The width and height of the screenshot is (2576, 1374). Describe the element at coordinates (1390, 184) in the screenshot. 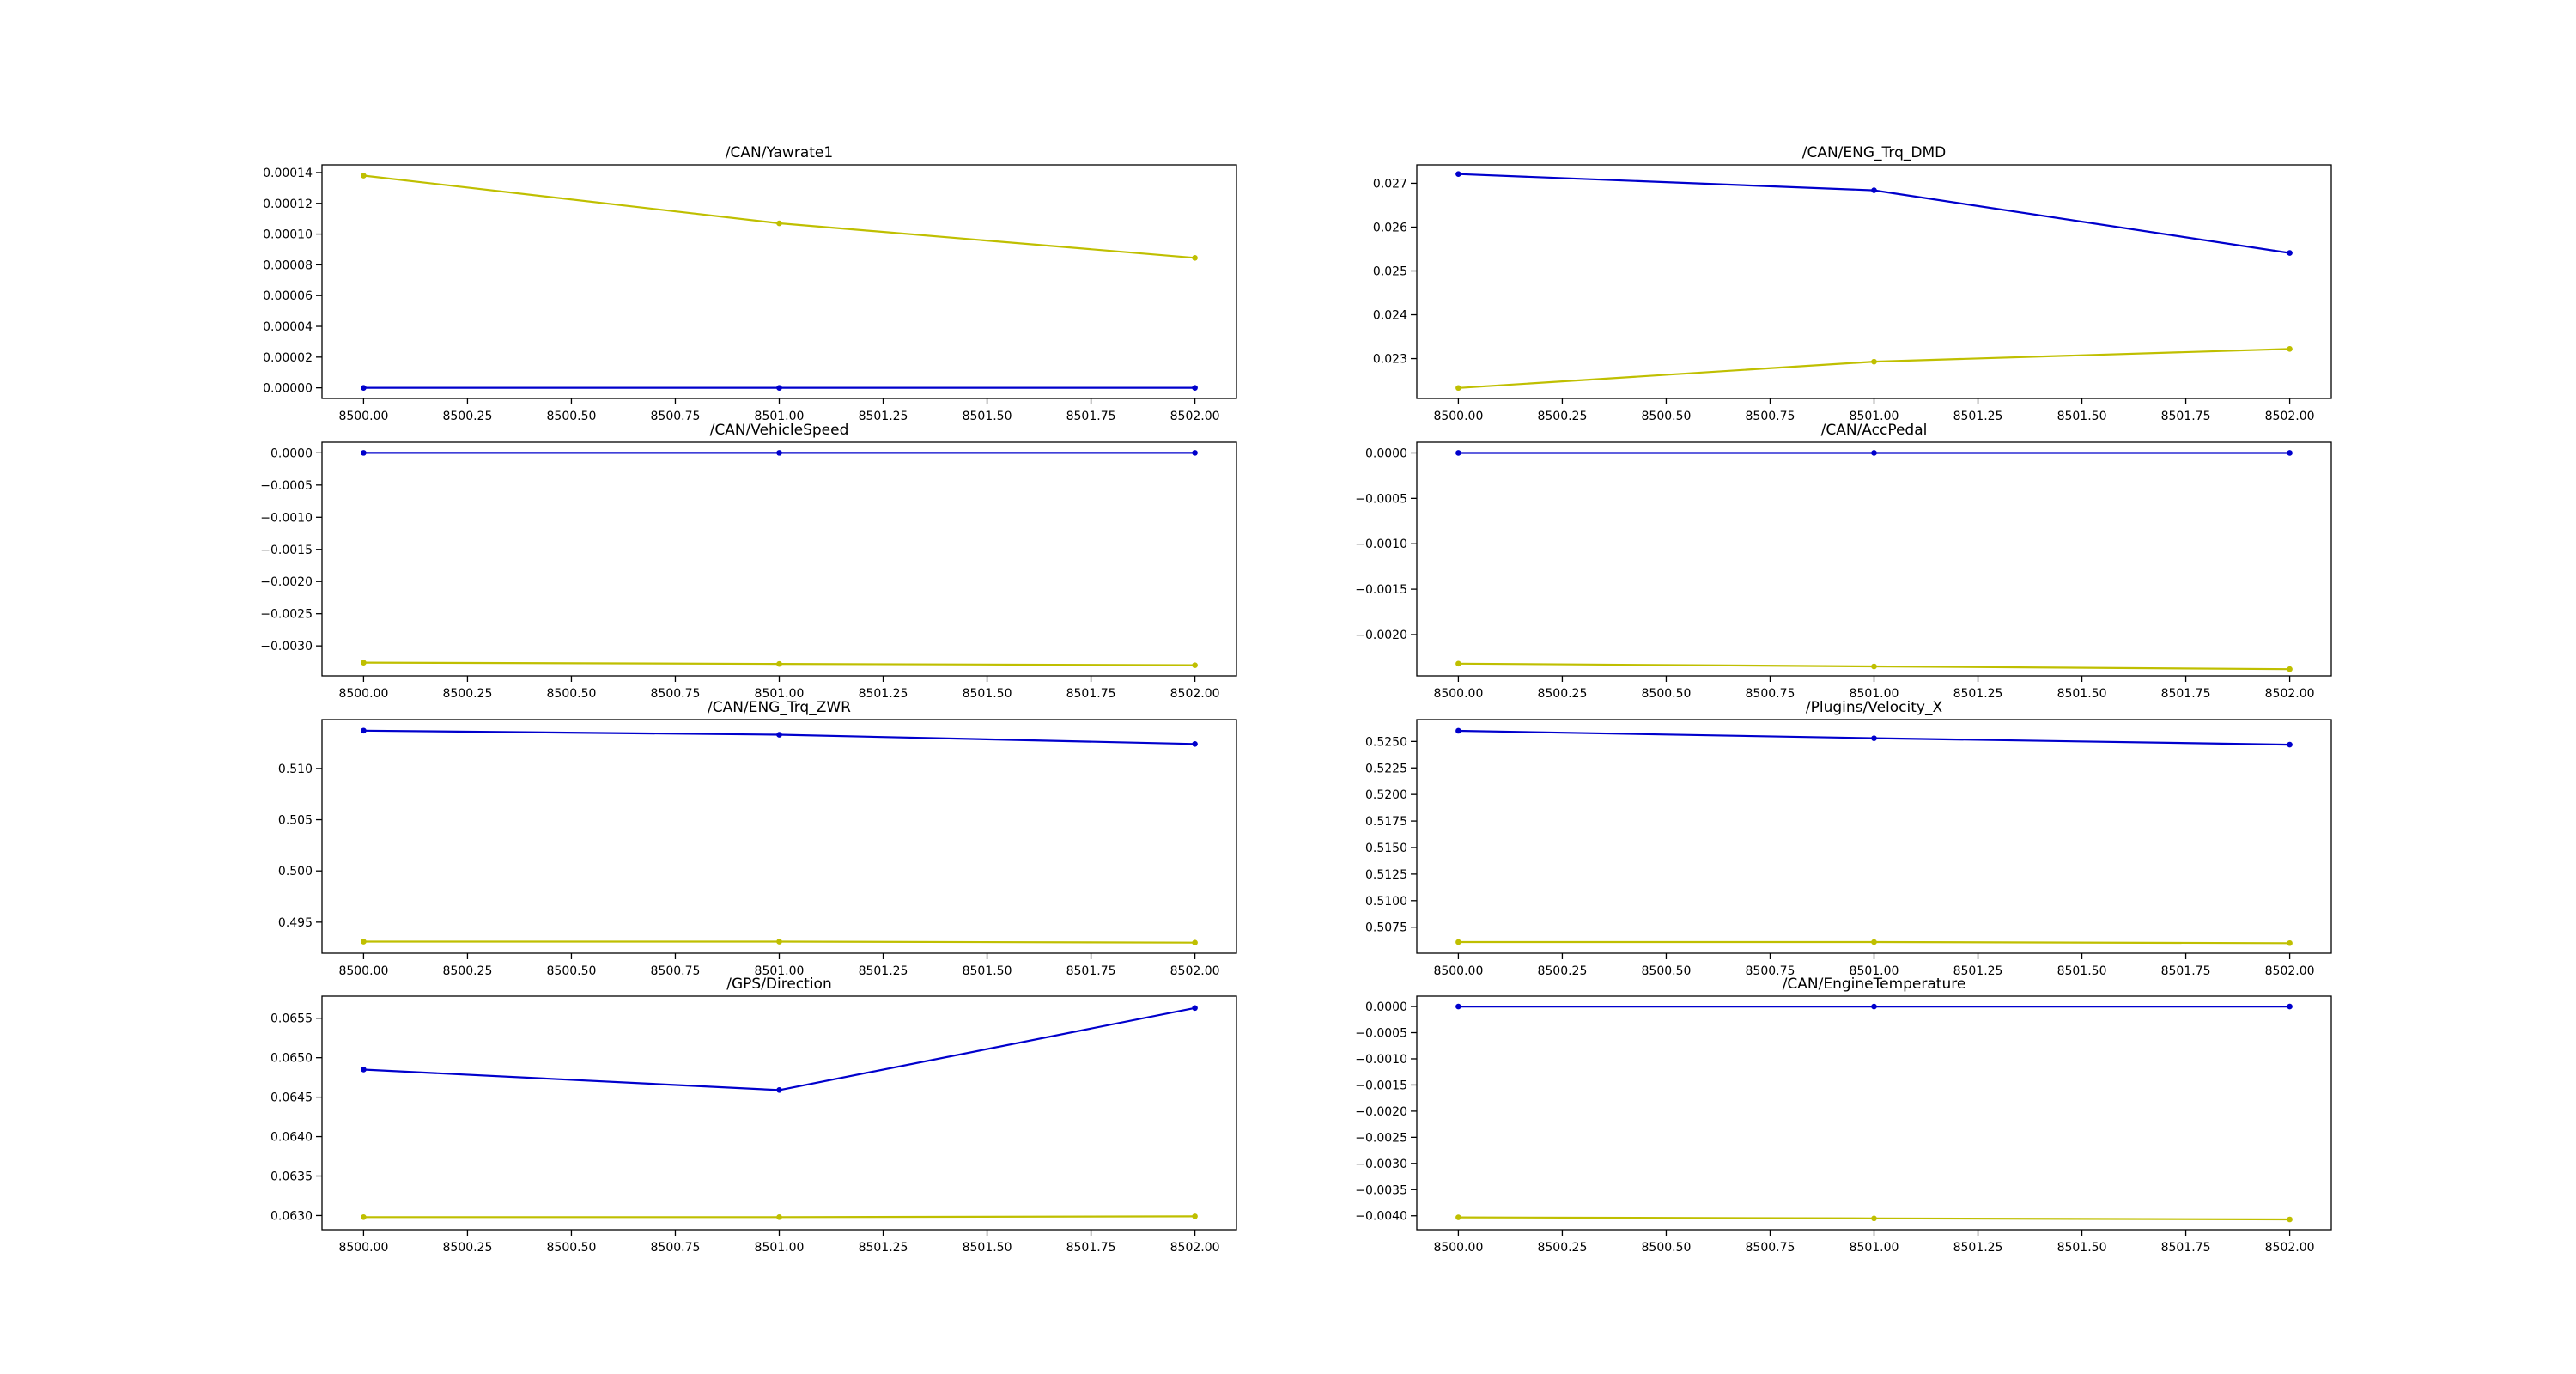

I see `y-tick-label: 0.027` at that location.